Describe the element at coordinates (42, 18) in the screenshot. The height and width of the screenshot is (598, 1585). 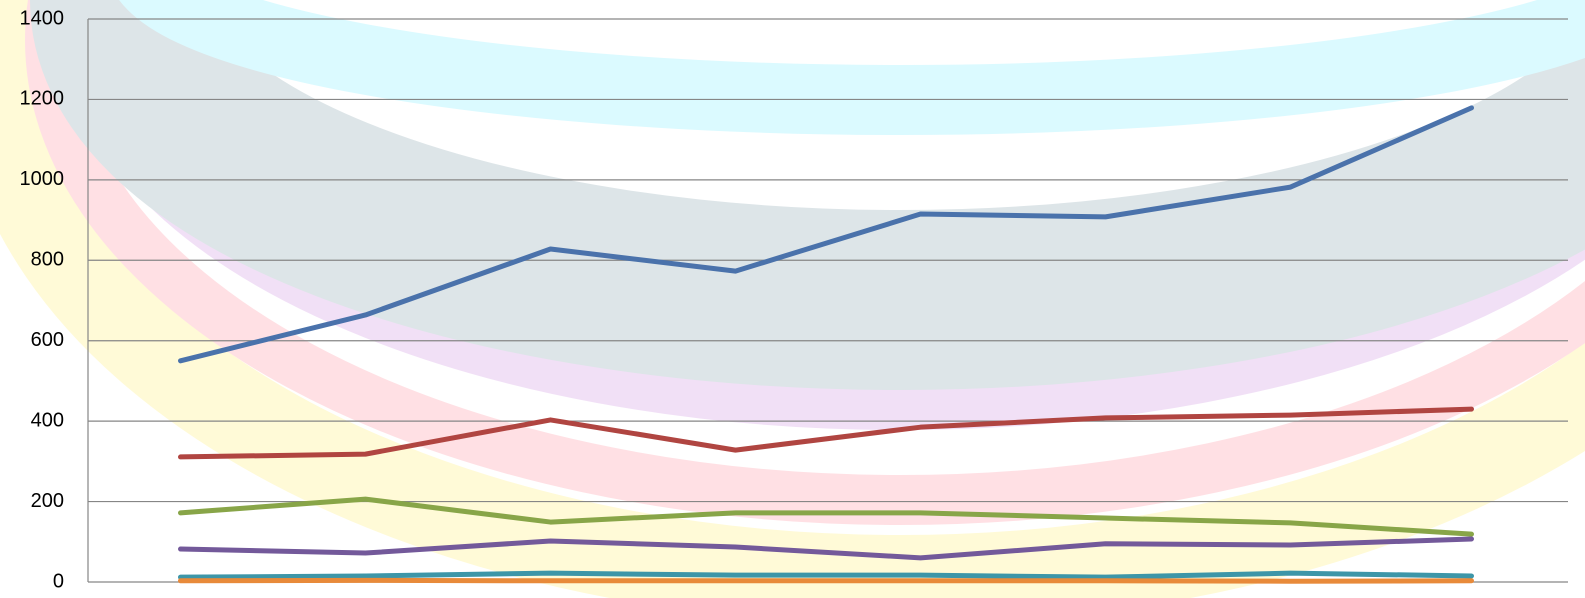
I see `y-tick-label: 1400` at that location.